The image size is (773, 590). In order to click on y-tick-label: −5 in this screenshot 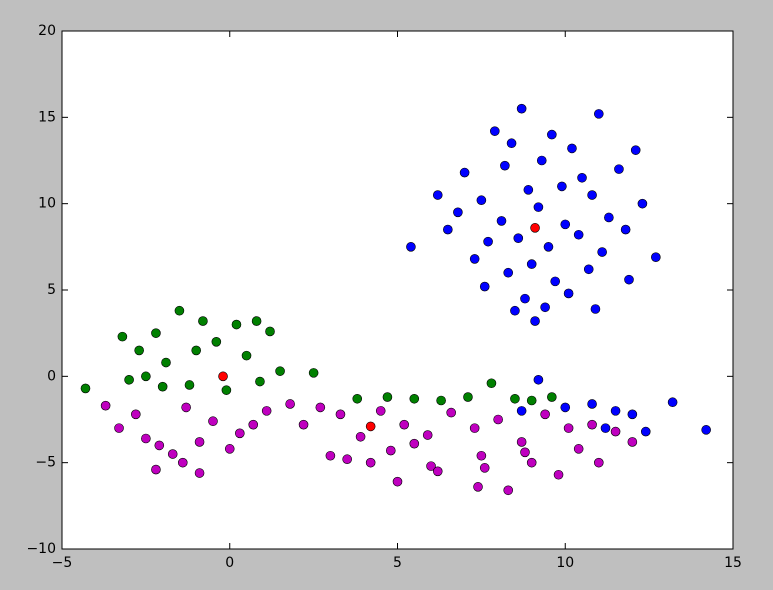, I will do `click(45, 463)`.